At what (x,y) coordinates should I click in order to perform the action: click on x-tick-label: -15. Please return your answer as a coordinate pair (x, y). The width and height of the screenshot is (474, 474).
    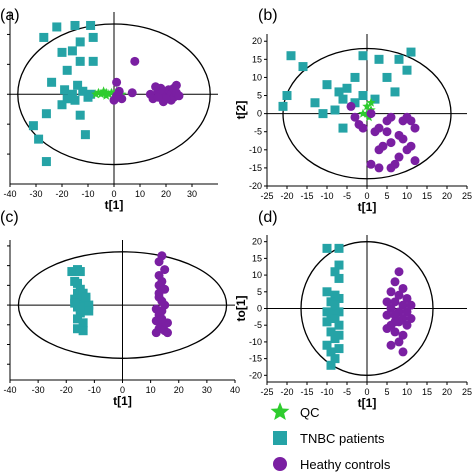
    Looking at the image, I should click on (306, 392).